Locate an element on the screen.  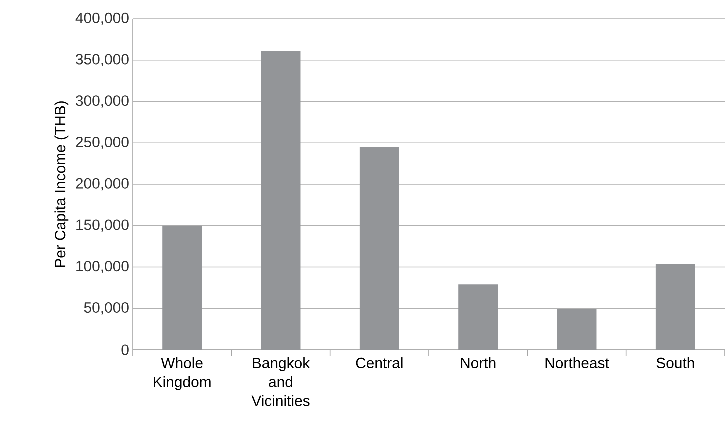
x-tick-label: Bangkok and Vicinities is located at coordinates (281, 382).